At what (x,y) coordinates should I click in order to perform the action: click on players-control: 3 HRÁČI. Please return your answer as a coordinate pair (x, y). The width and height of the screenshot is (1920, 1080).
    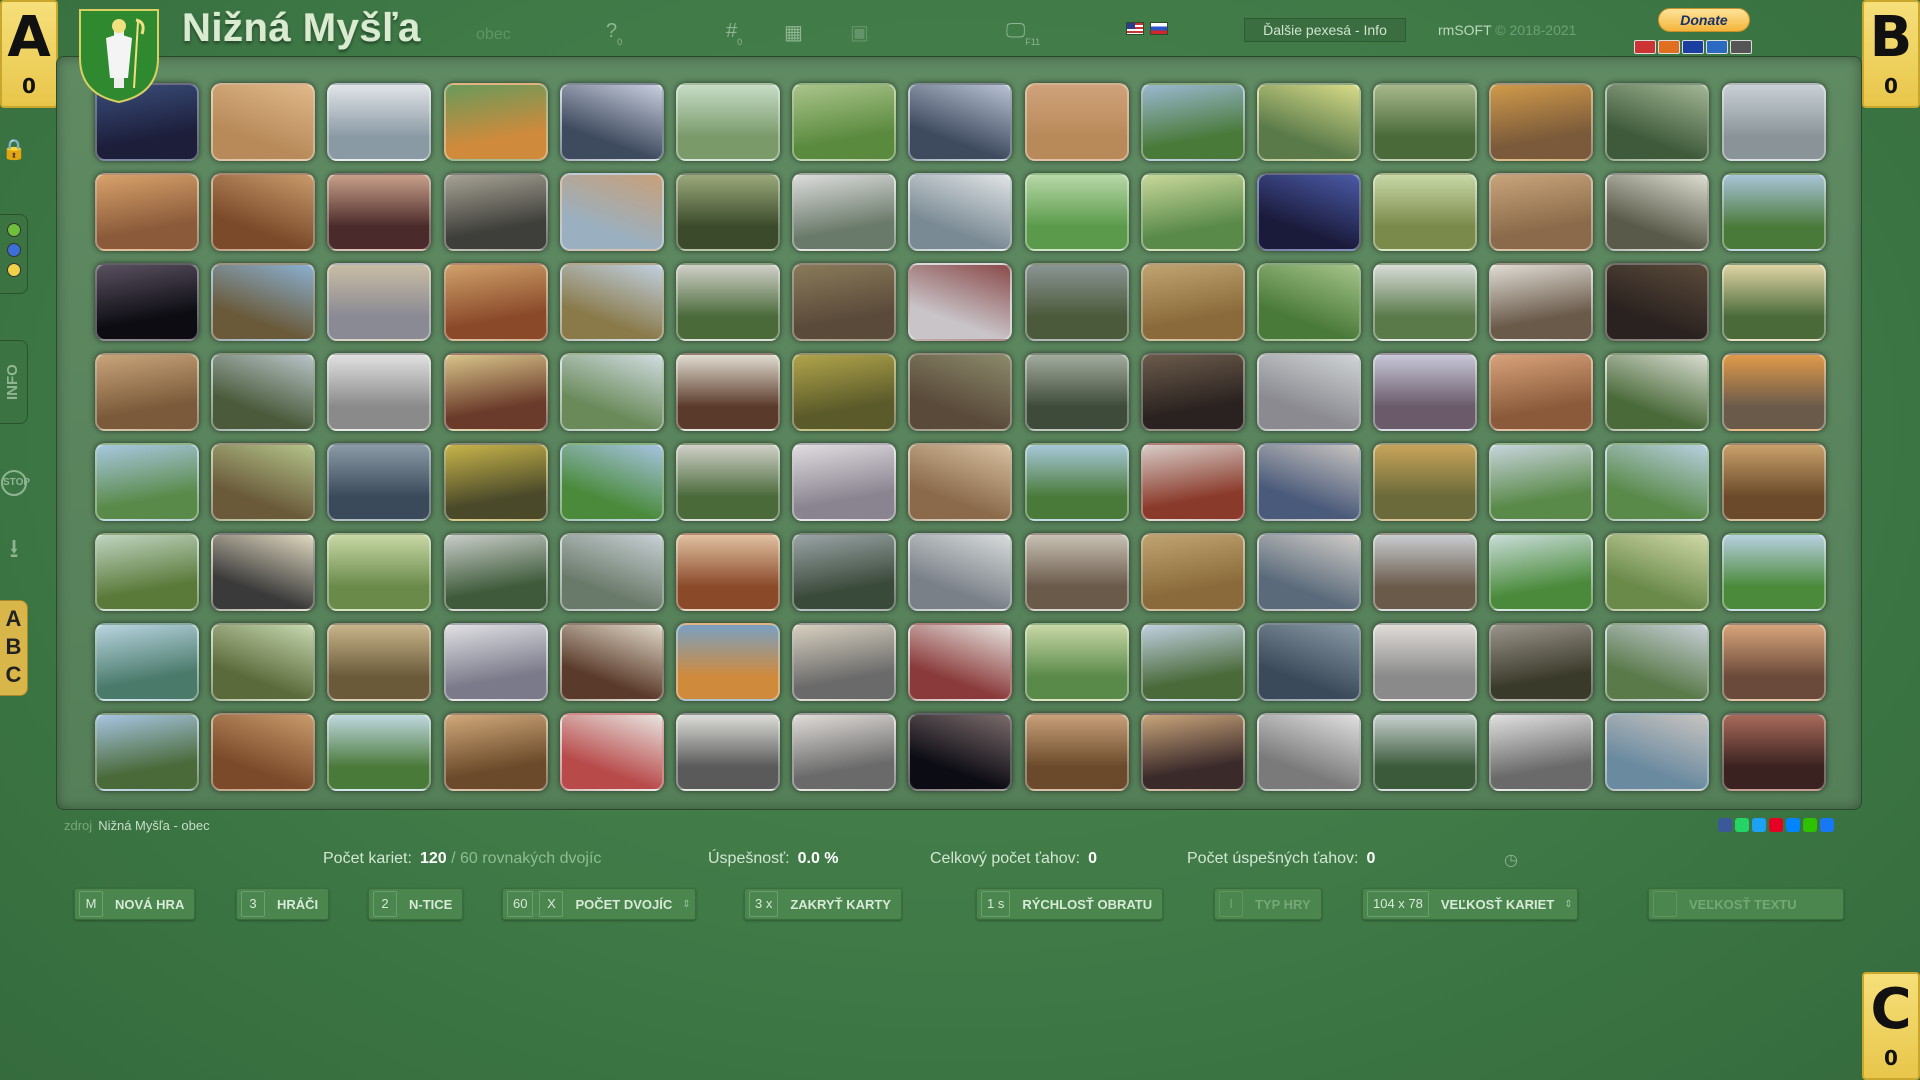
    Looking at the image, I should click on (283, 904).